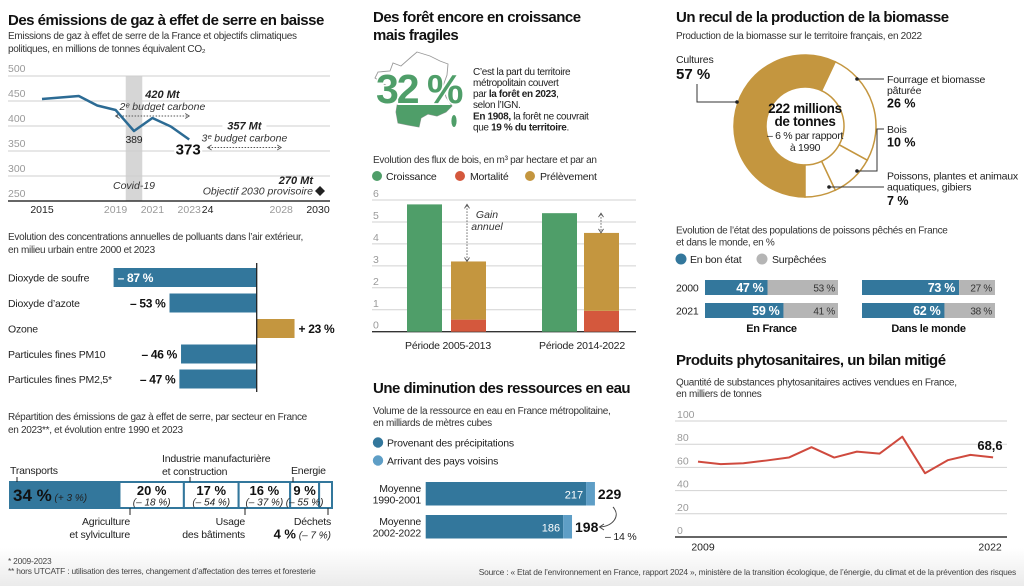 This screenshot has width=1024, height=586. Describe the element at coordinates (302, 534) in the screenshot. I see `sector-value-label: 4 % (– 7 %)` at that location.